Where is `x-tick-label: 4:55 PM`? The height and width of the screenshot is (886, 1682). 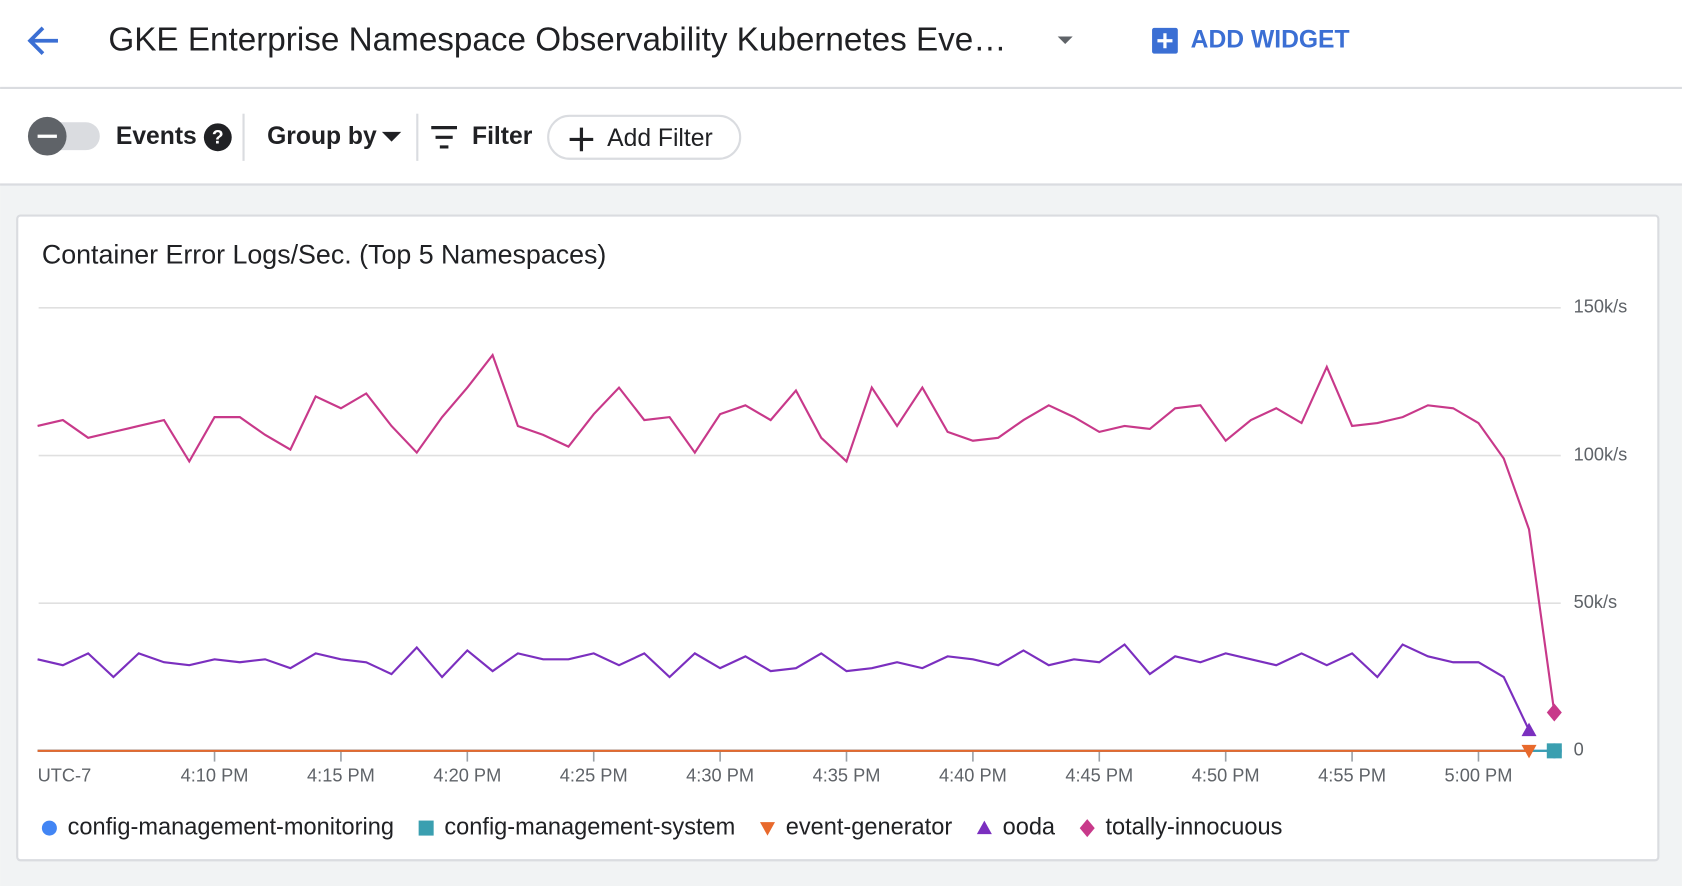 x-tick-label: 4:55 PM is located at coordinates (1352, 774).